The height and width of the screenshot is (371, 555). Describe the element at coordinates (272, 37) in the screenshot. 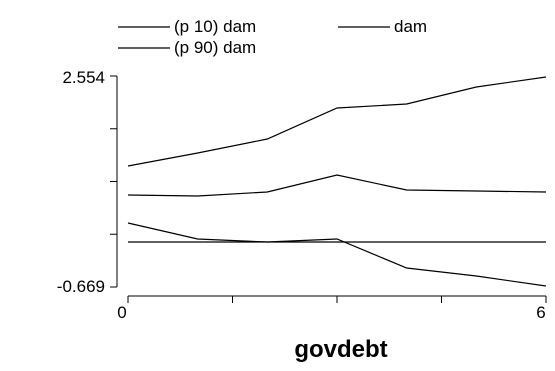

I see `legend: (p 10) dam dam (p 90) dam` at that location.